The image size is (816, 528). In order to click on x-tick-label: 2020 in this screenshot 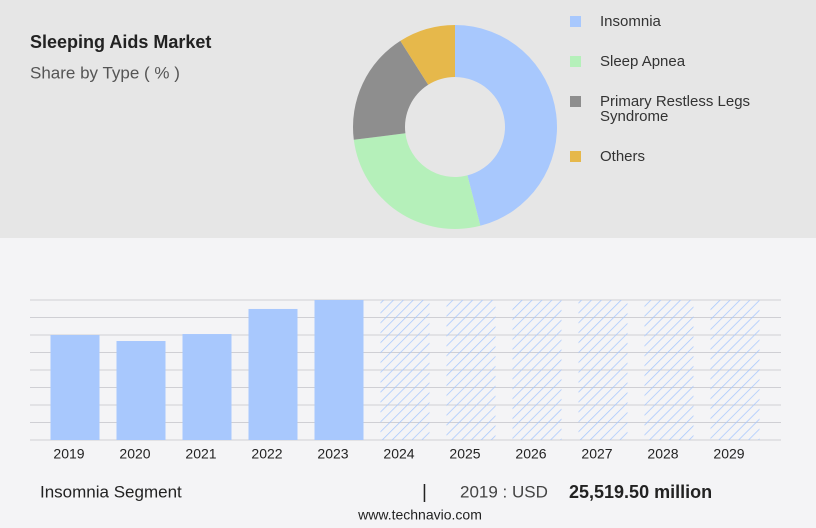, I will do `click(134, 454)`.